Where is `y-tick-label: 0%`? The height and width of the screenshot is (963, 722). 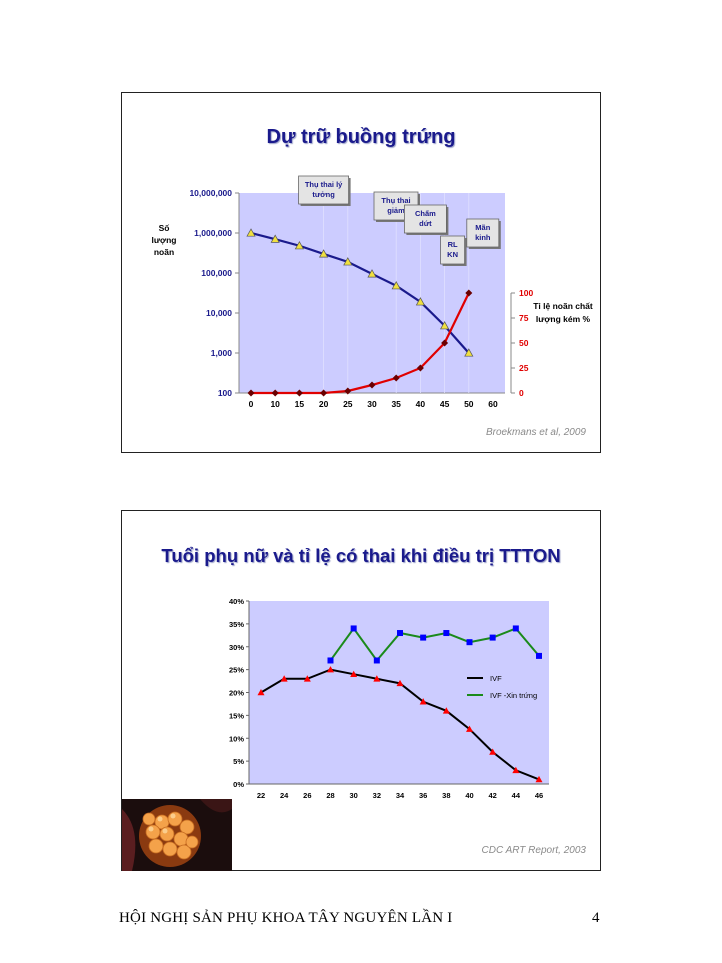
y-tick-label: 0% is located at coordinates (238, 784).